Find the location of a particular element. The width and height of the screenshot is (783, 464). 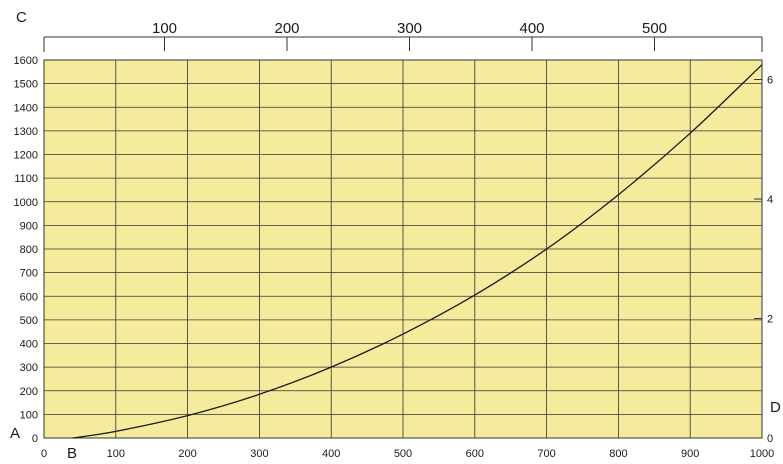

top-tick-label: 200 is located at coordinates (286, 28).